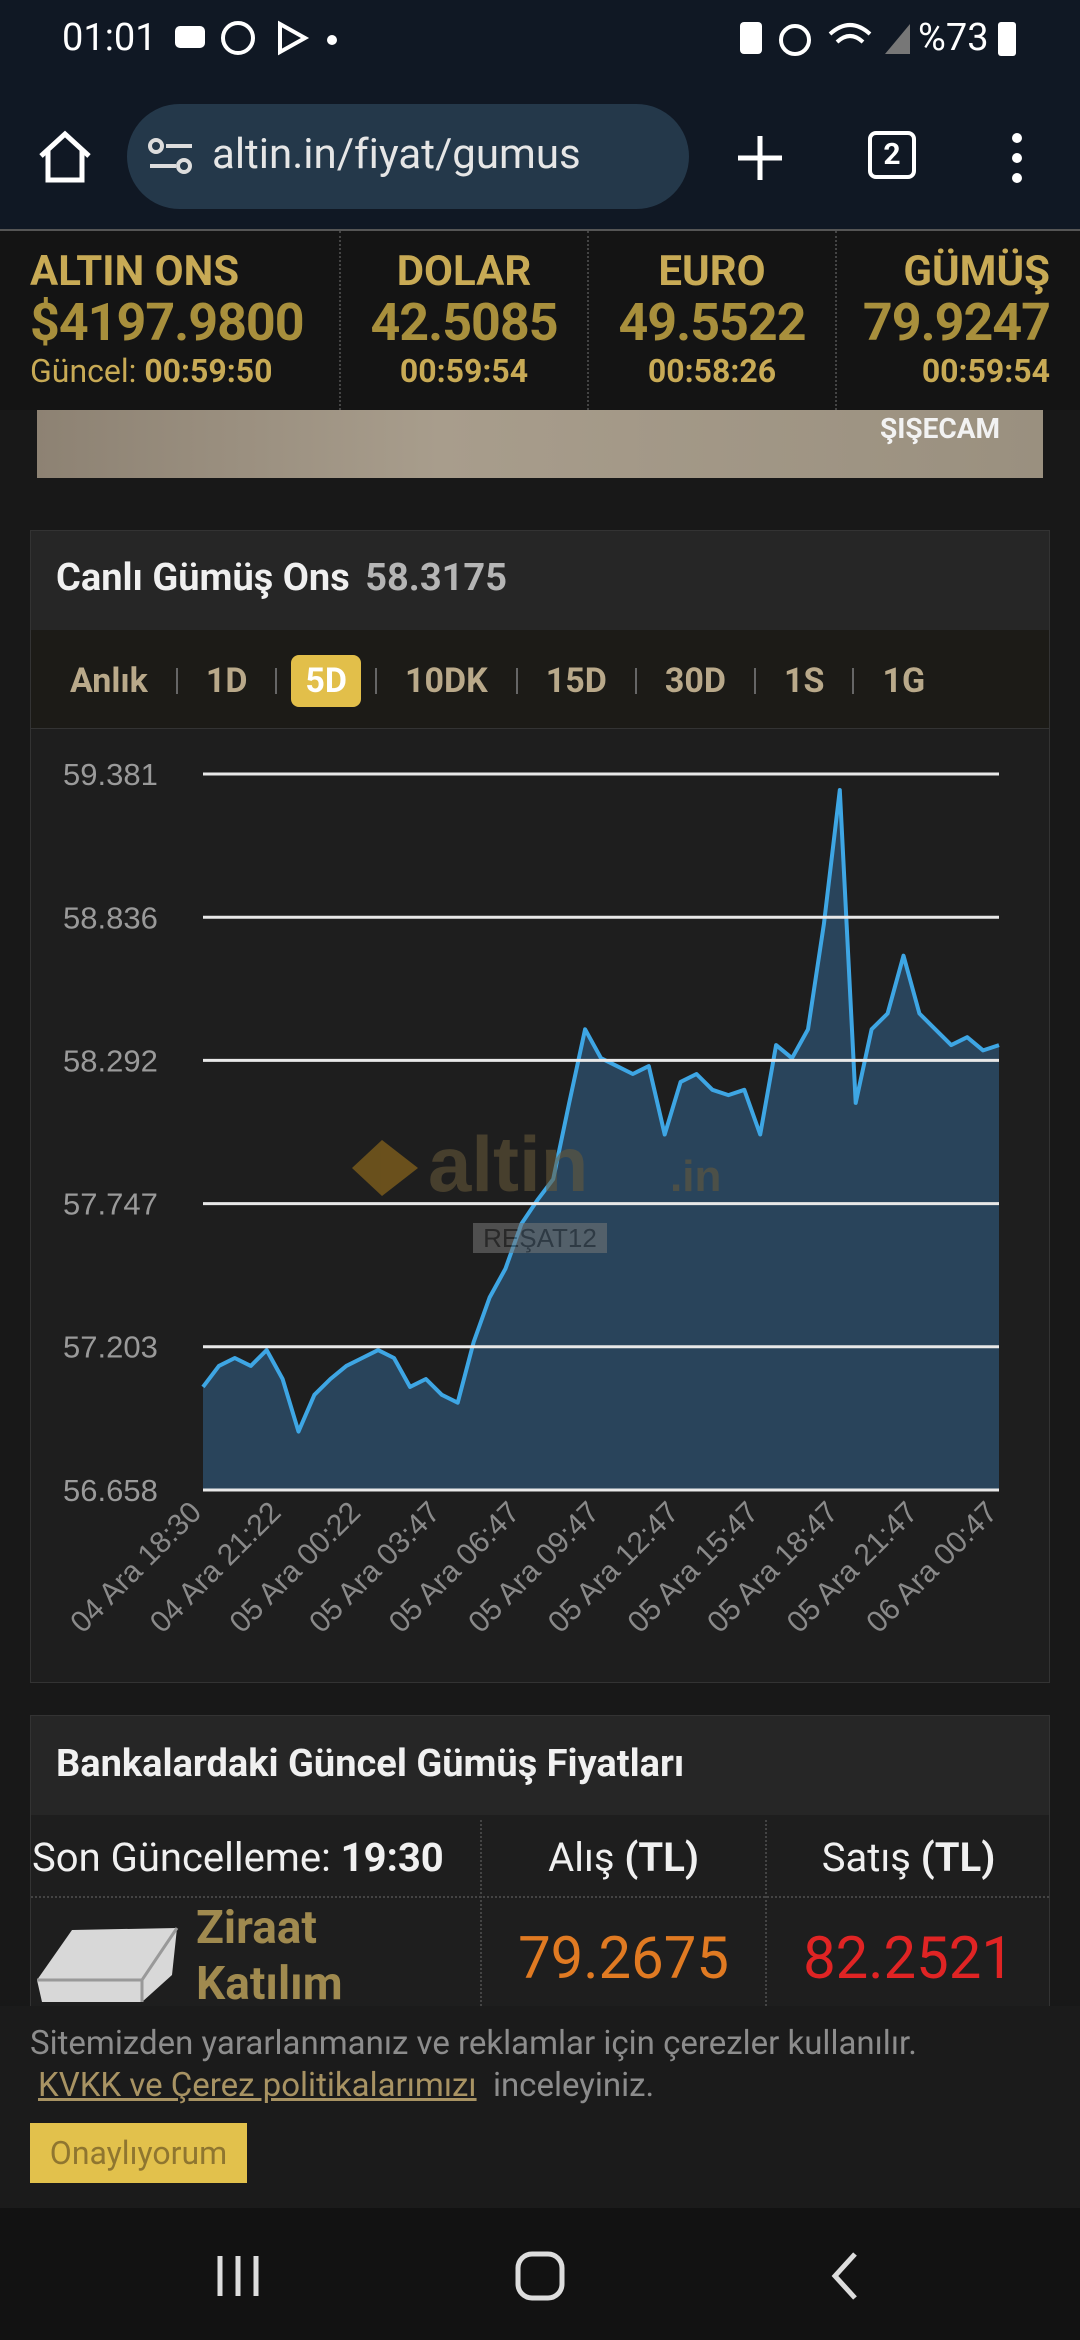 The image size is (1080, 2340). Describe the element at coordinates (661, 1857) in the screenshot. I see `buy-unit: (TL)` at that location.